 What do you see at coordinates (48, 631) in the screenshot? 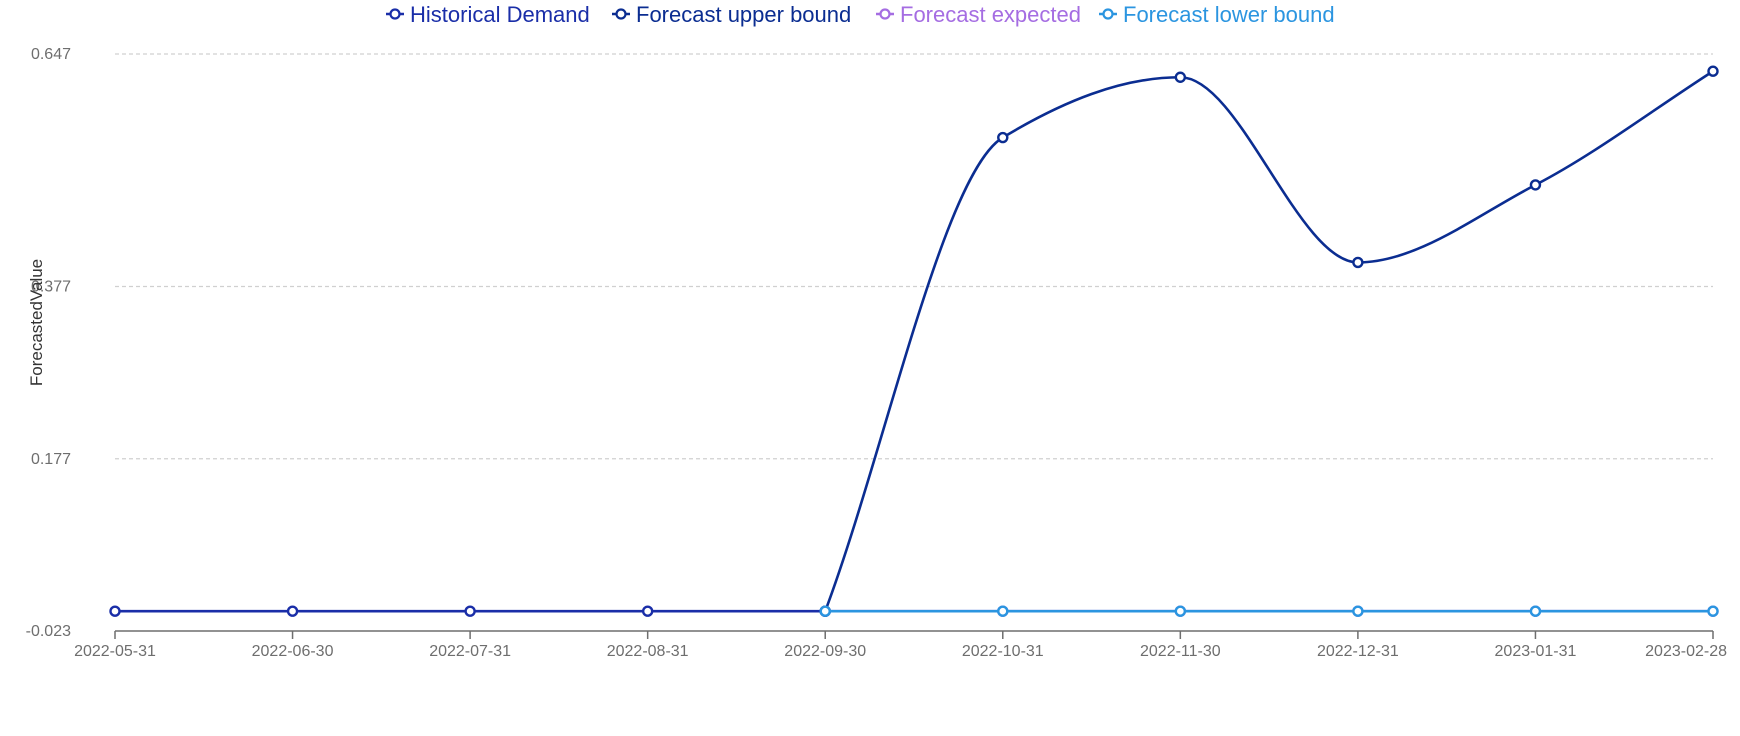
I see `y-tick-label: -0.023` at bounding box center [48, 631].